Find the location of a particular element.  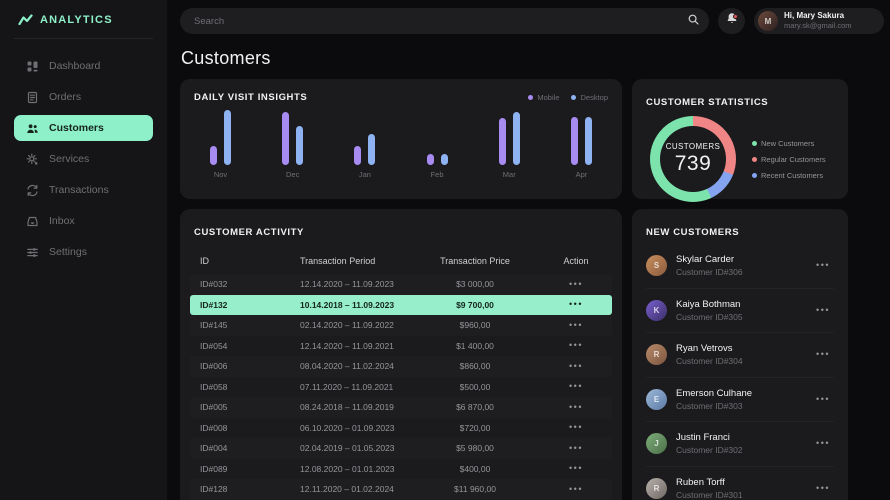

bar-category-label: Feb is located at coordinates (437, 174).